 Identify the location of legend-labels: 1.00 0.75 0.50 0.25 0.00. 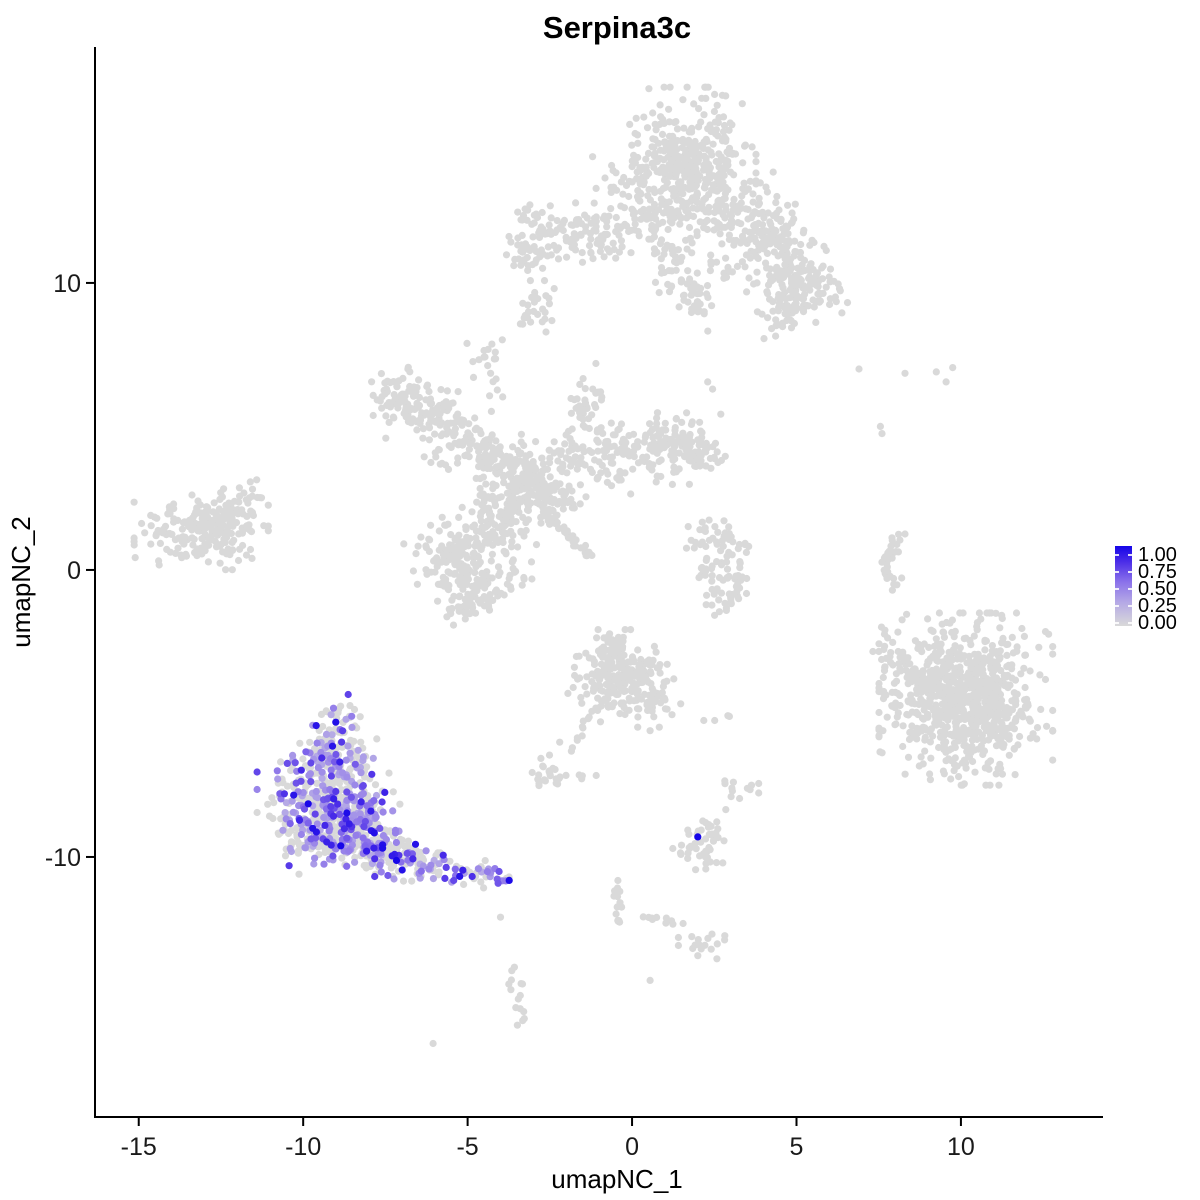
(1169, 589).